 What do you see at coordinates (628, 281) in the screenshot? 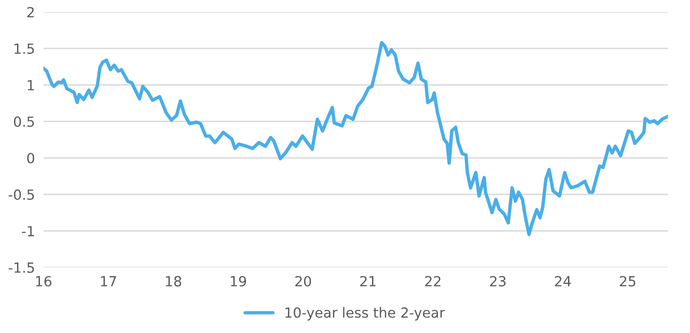
I see `x-tick-label: 25` at bounding box center [628, 281].